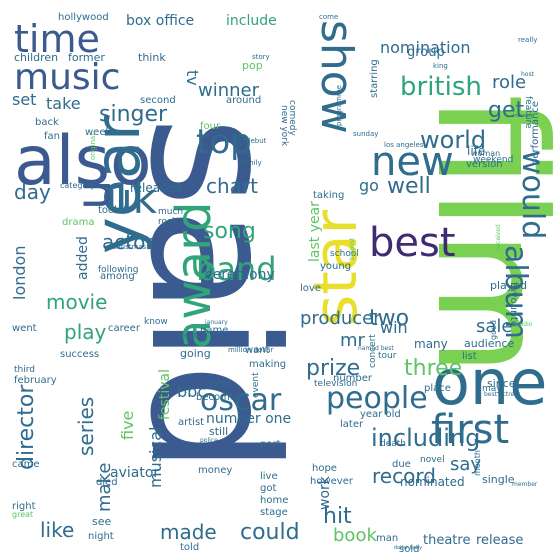  I want to click on word-best-actress: best actress, so click(502, 394).